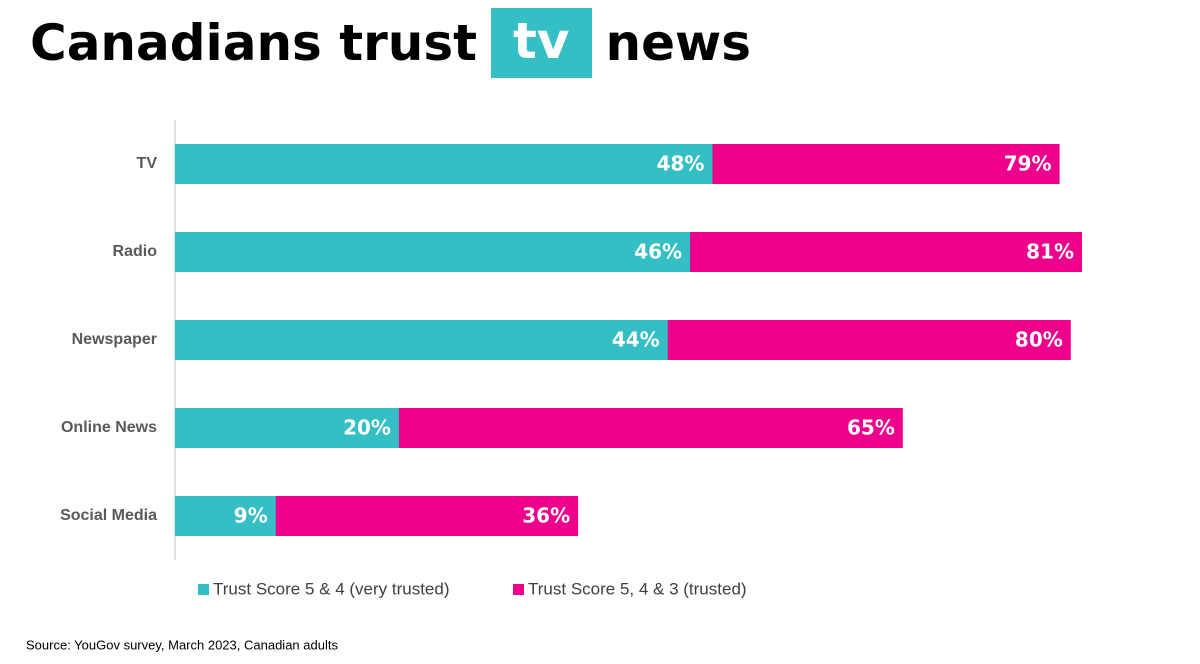 Image resolution: width=1200 pixels, height=664 pixels. What do you see at coordinates (637, 588) in the screenshot?
I see `legend-label: Trust Score 5, 4 & 3 (trusted)` at bounding box center [637, 588].